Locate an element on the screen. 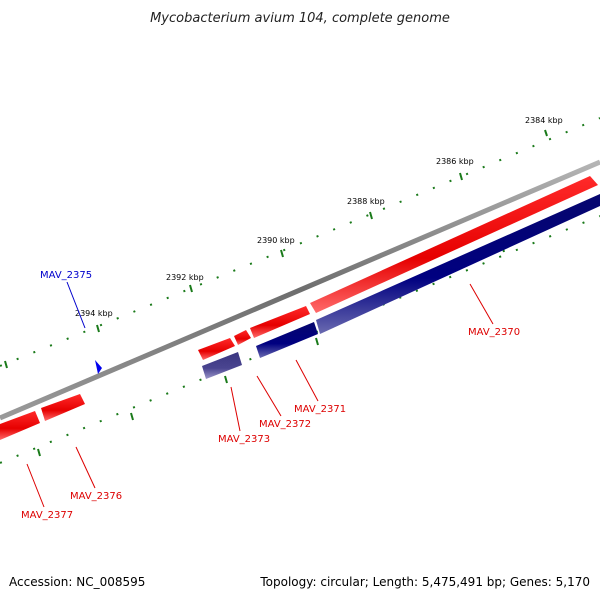  scale-label: 2386 kbp is located at coordinates (455, 161).